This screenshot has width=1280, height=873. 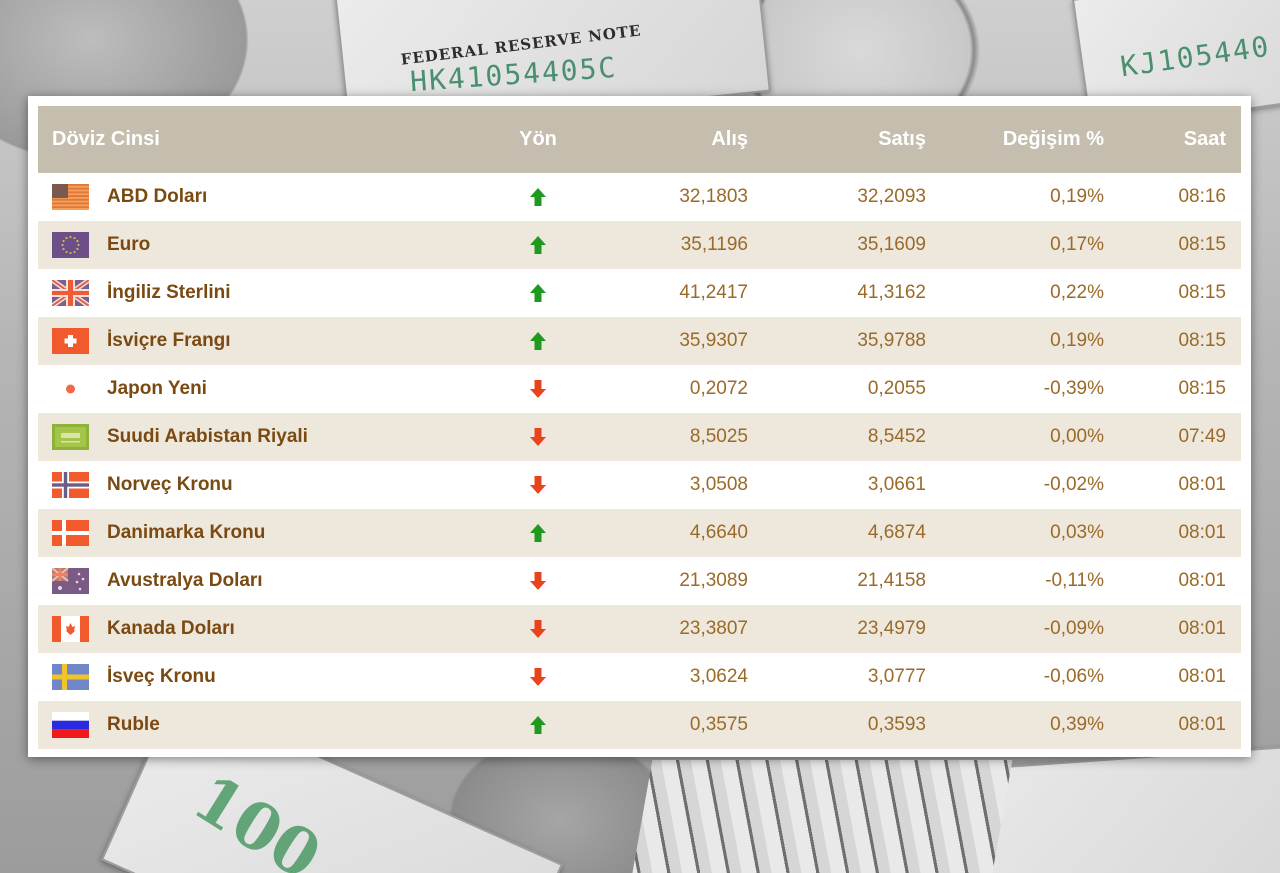 What do you see at coordinates (713, 628) in the screenshot?
I see `buy-price: 23,3807` at bounding box center [713, 628].